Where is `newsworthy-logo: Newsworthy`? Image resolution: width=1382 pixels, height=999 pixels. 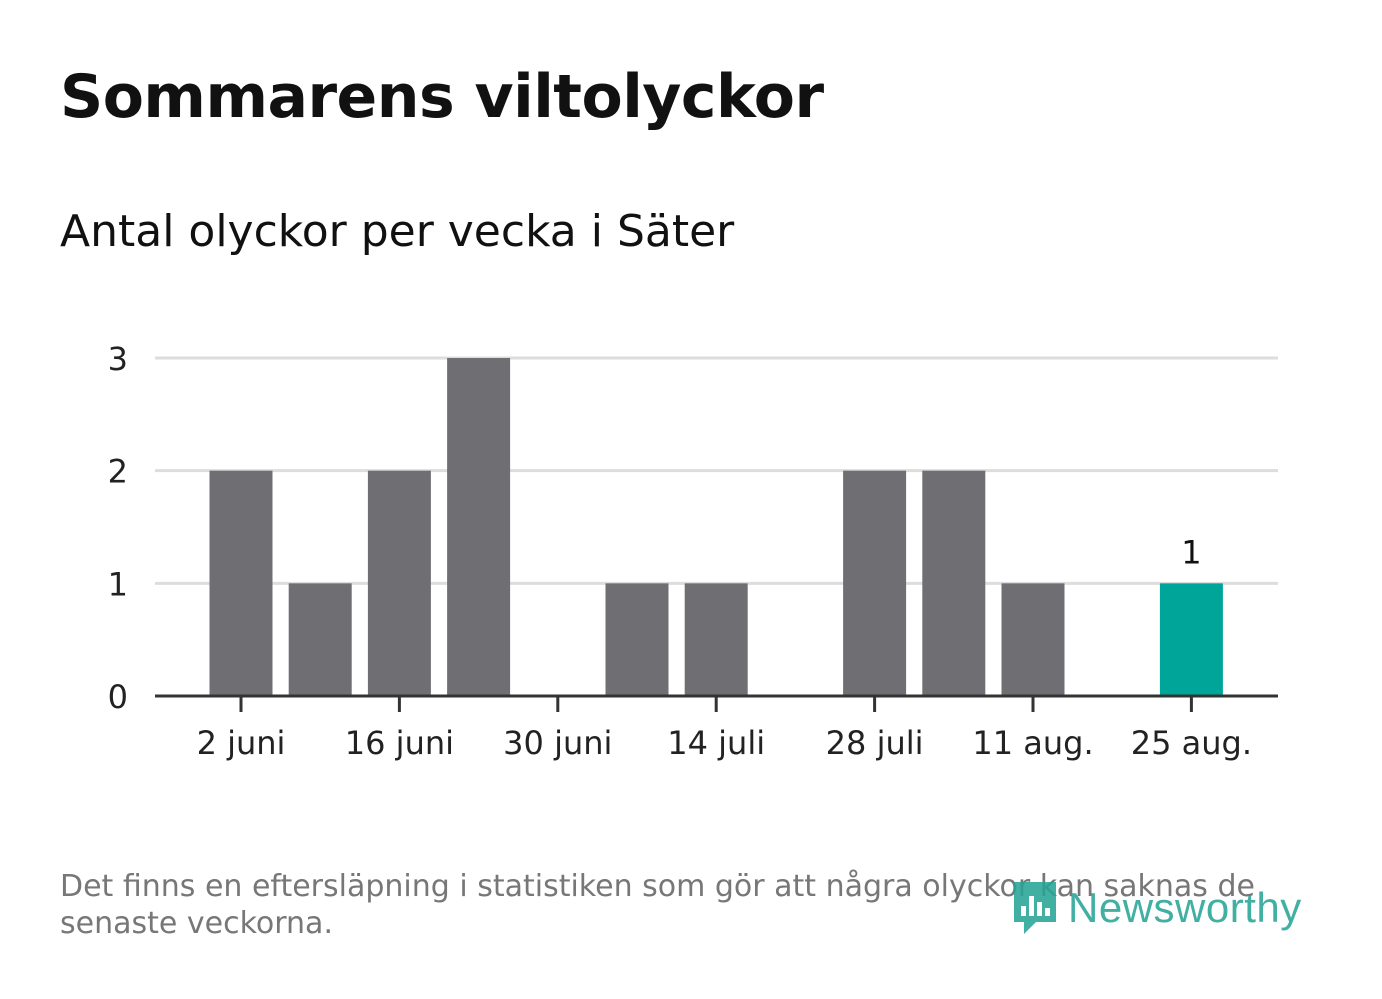
newsworthy-logo: Newsworthy is located at coordinates (1156, 908).